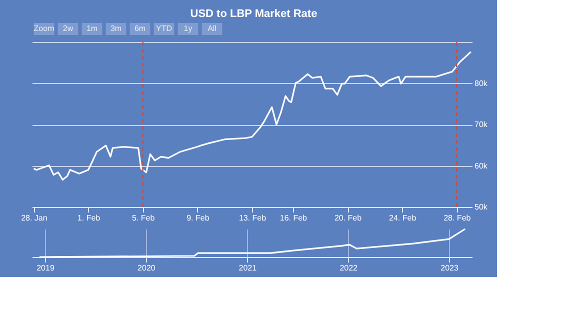  Describe the element at coordinates (34, 218) in the screenshot. I see `x-tick-label: 28. Jan` at that location.